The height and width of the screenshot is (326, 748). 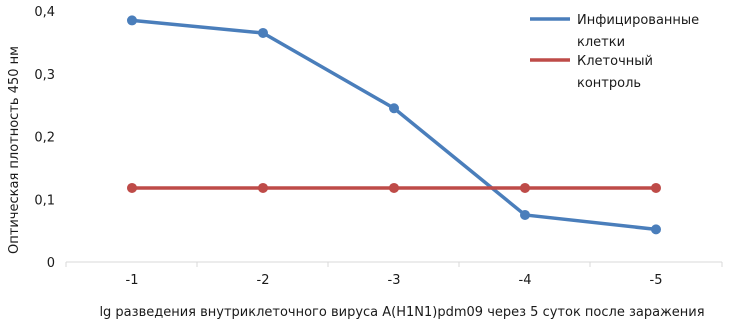 I want to click on legend-item: Клеточный контроль, so click(x=591, y=72).